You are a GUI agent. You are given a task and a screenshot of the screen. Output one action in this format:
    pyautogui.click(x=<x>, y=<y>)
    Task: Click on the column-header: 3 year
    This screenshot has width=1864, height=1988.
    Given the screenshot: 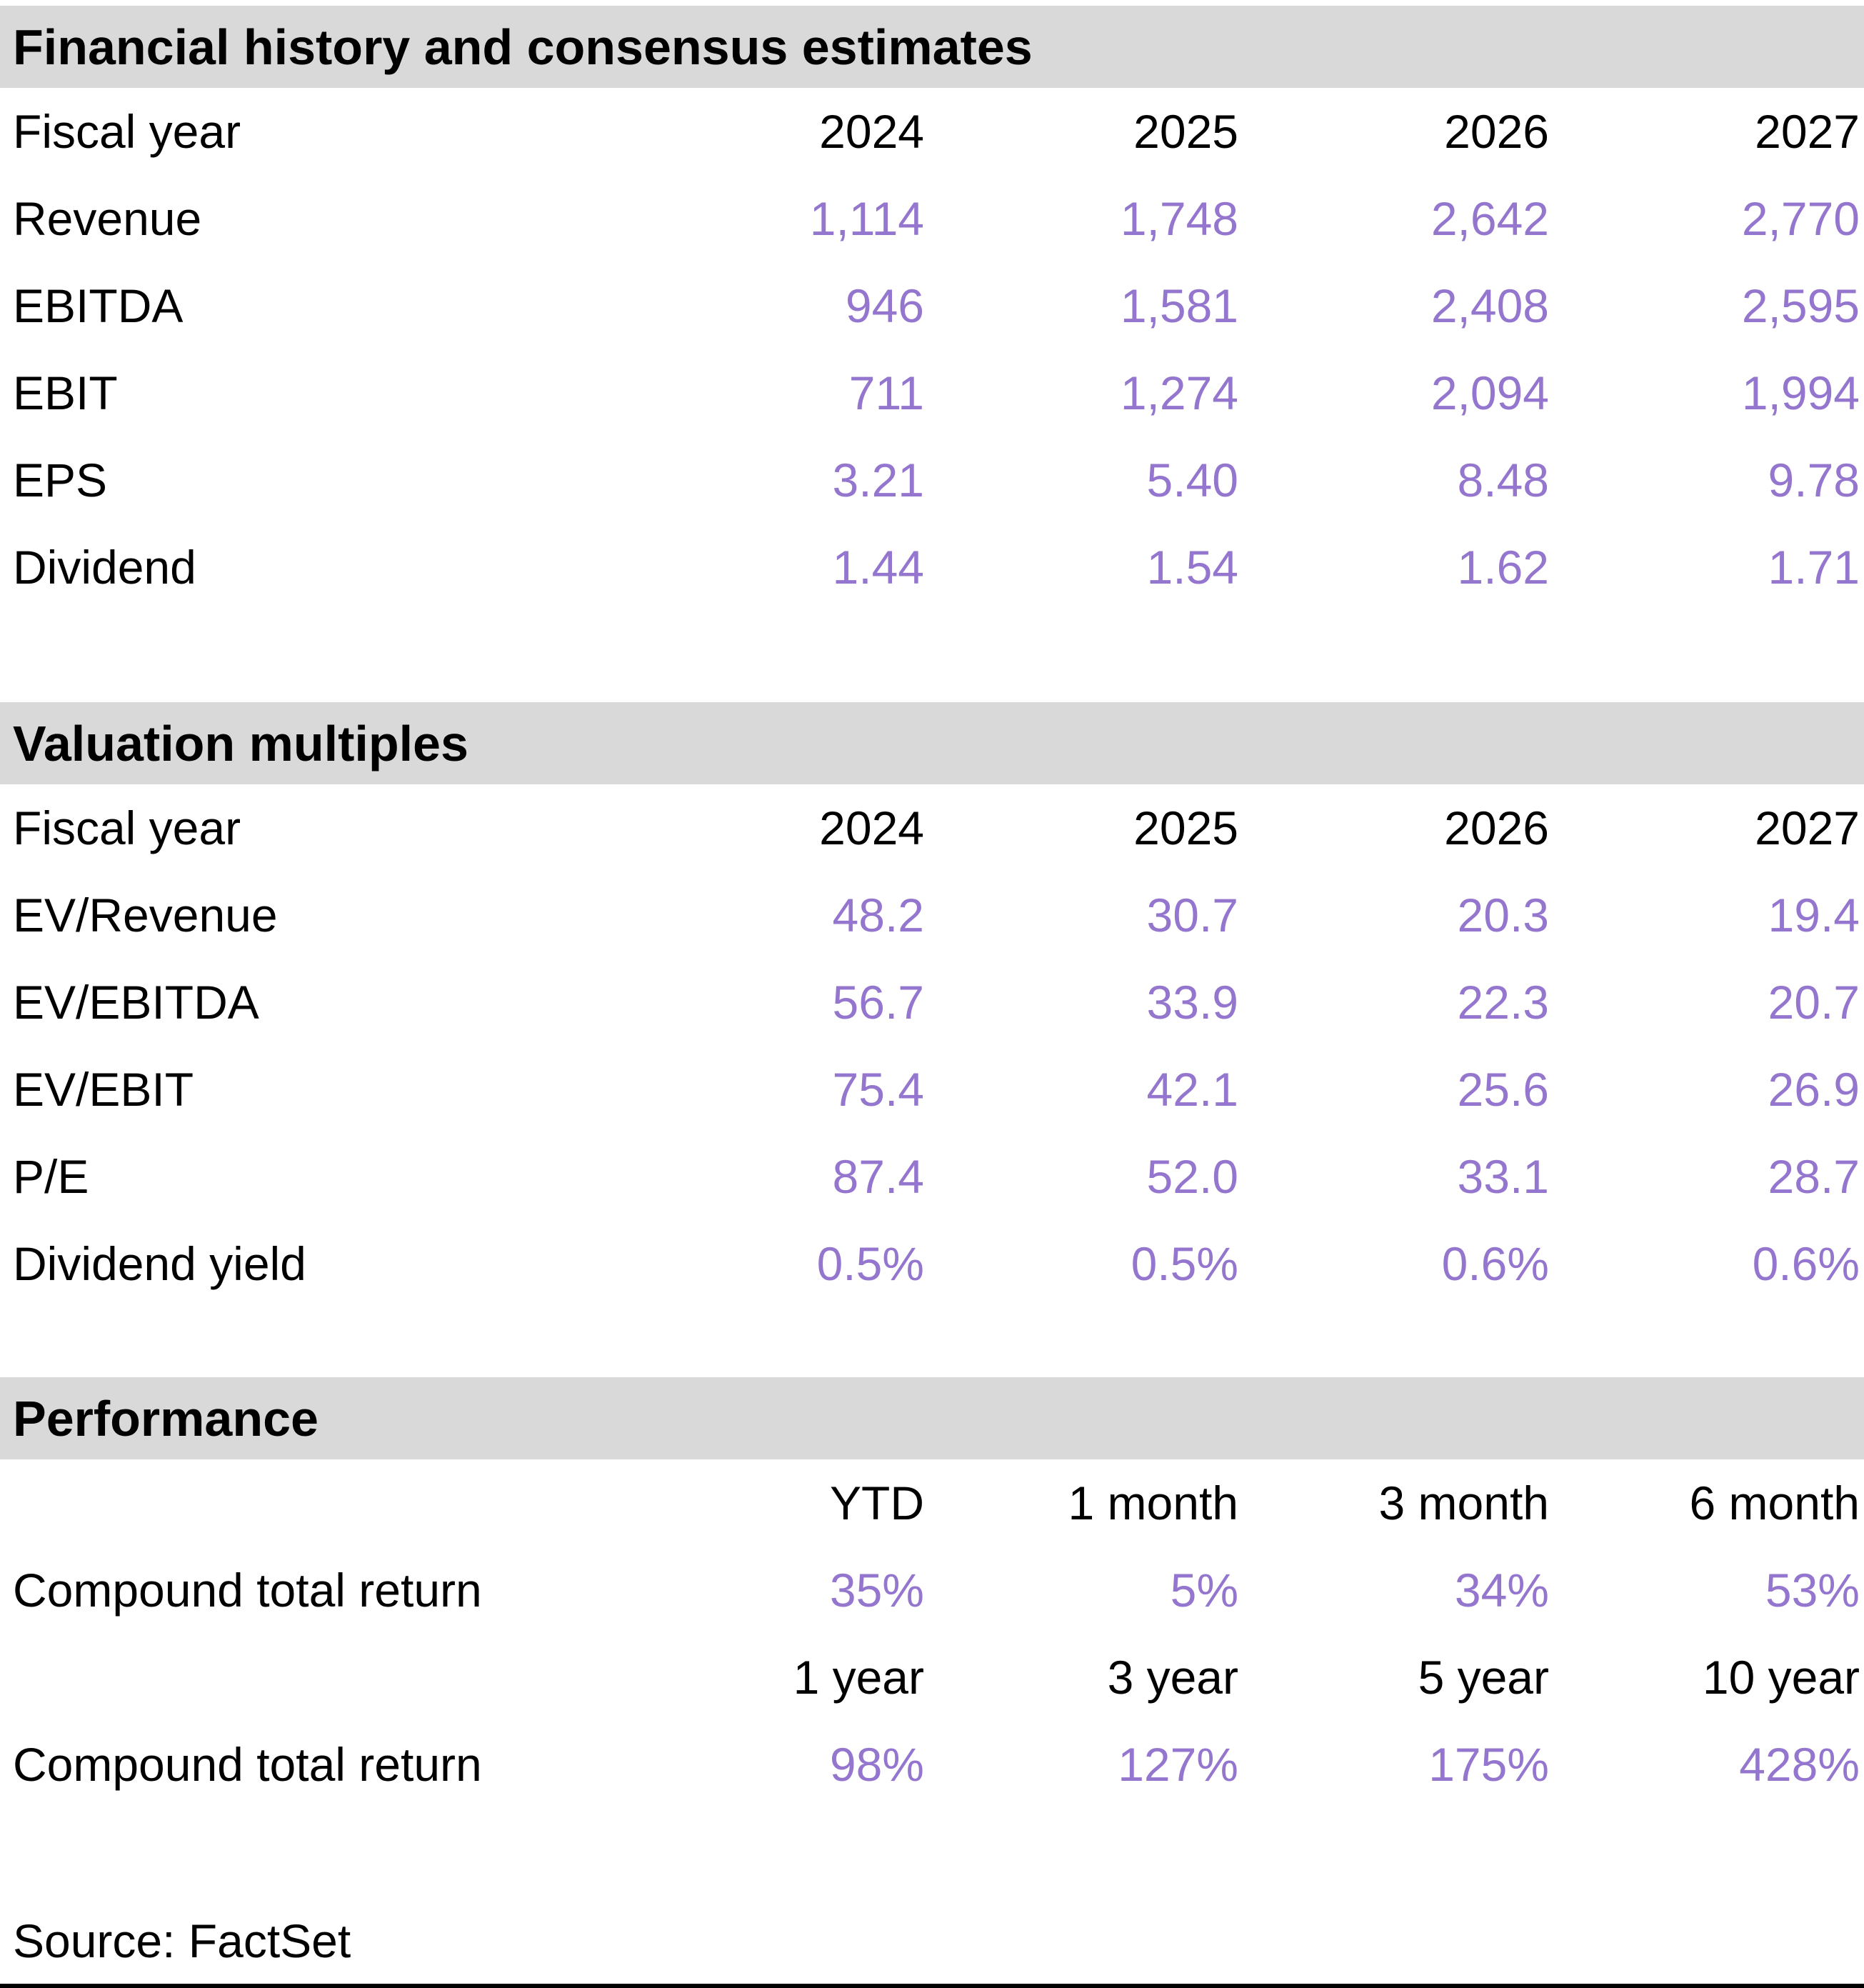 What is the action you would take?
    pyautogui.click(x=1172, y=1677)
    